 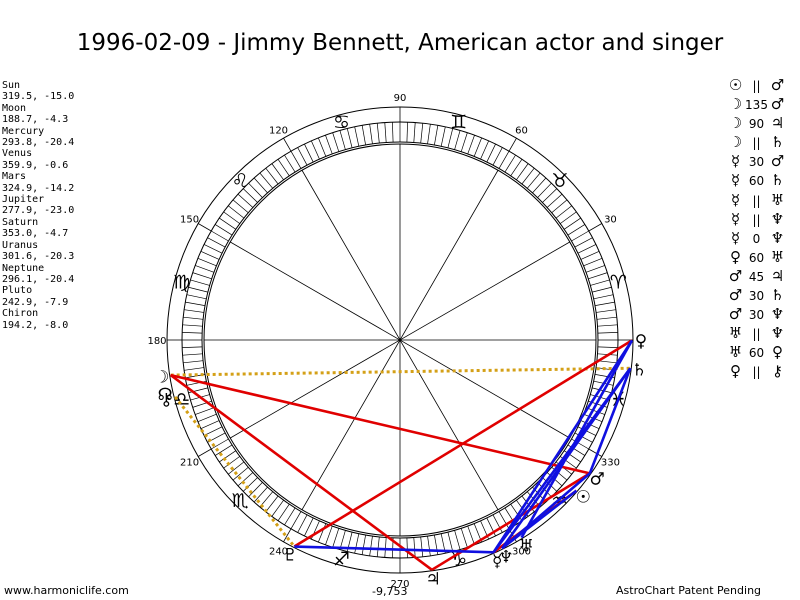 I want to click on planet-coords-uranus: 301.6, -20.3, so click(x=38, y=257).